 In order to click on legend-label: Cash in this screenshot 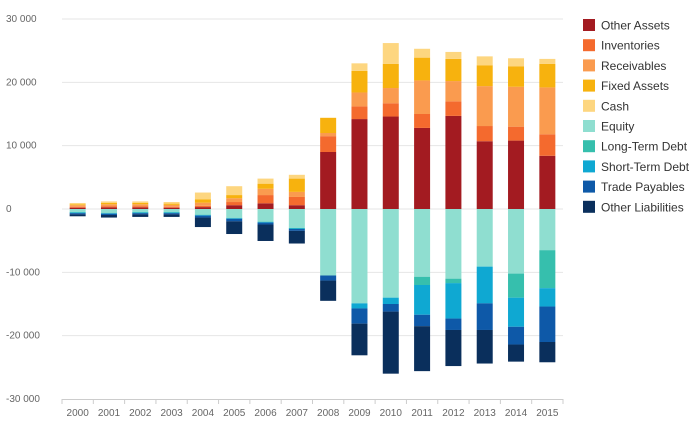, I will do `click(615, 106)`.